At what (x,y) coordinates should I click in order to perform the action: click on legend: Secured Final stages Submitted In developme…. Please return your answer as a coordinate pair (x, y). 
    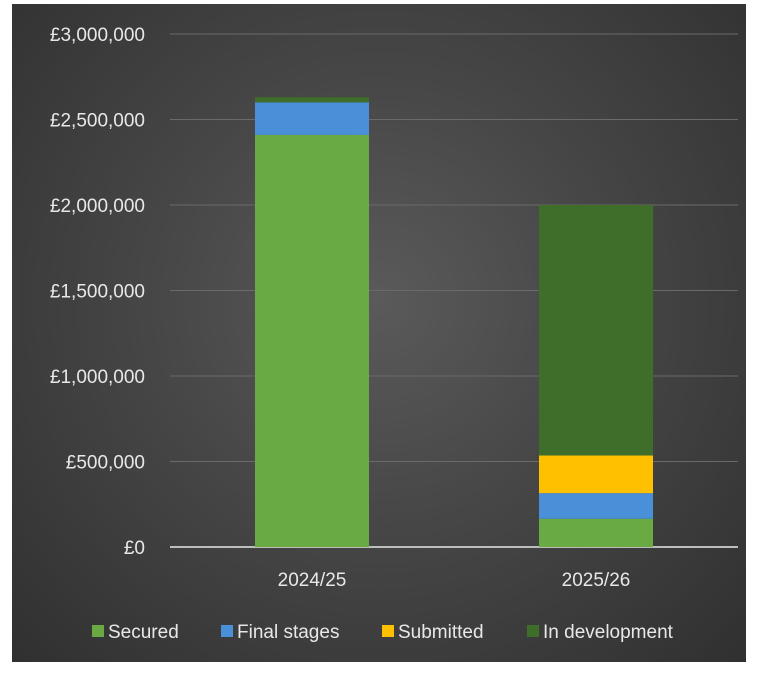
    Looking at the image, I should click on (383, 632).